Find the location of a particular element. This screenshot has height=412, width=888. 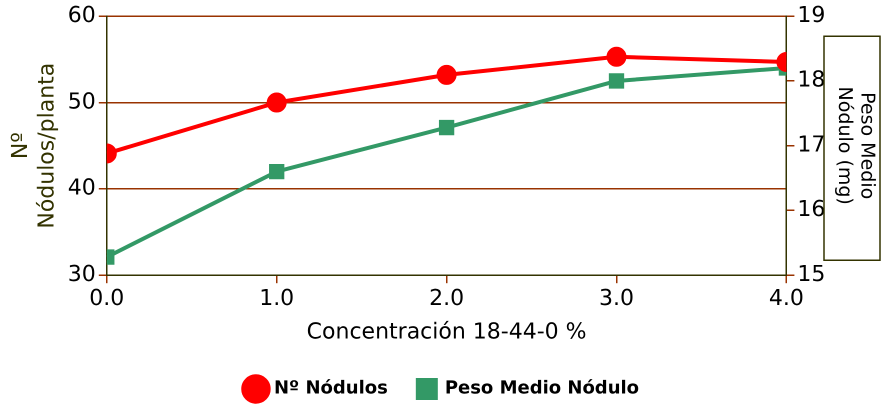

y-tick-label: 50 is located at coordinates (82, 101).